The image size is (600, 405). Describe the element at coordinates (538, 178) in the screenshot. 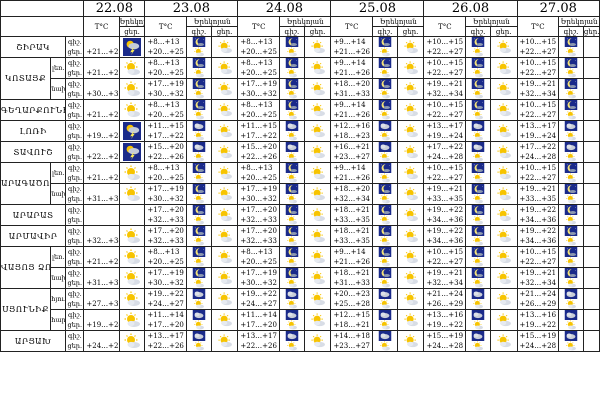

I see `day-temp: +22…+27` at that location.